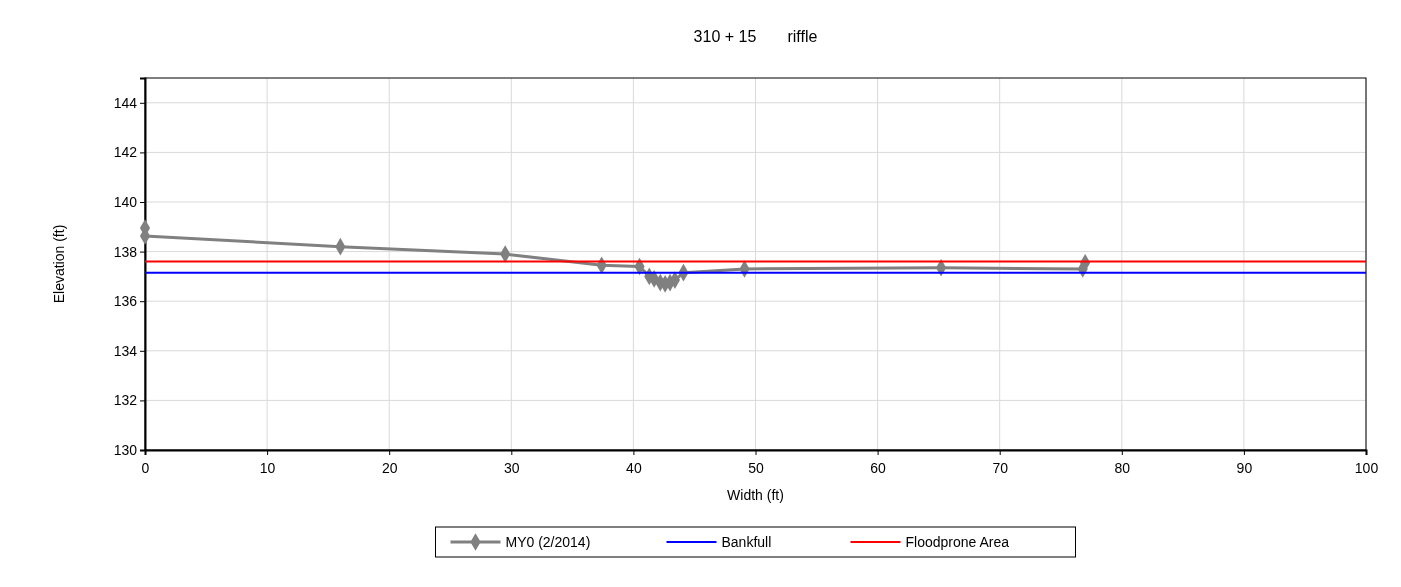  I want to click on x-tick-label: 10, so click(267, 468).